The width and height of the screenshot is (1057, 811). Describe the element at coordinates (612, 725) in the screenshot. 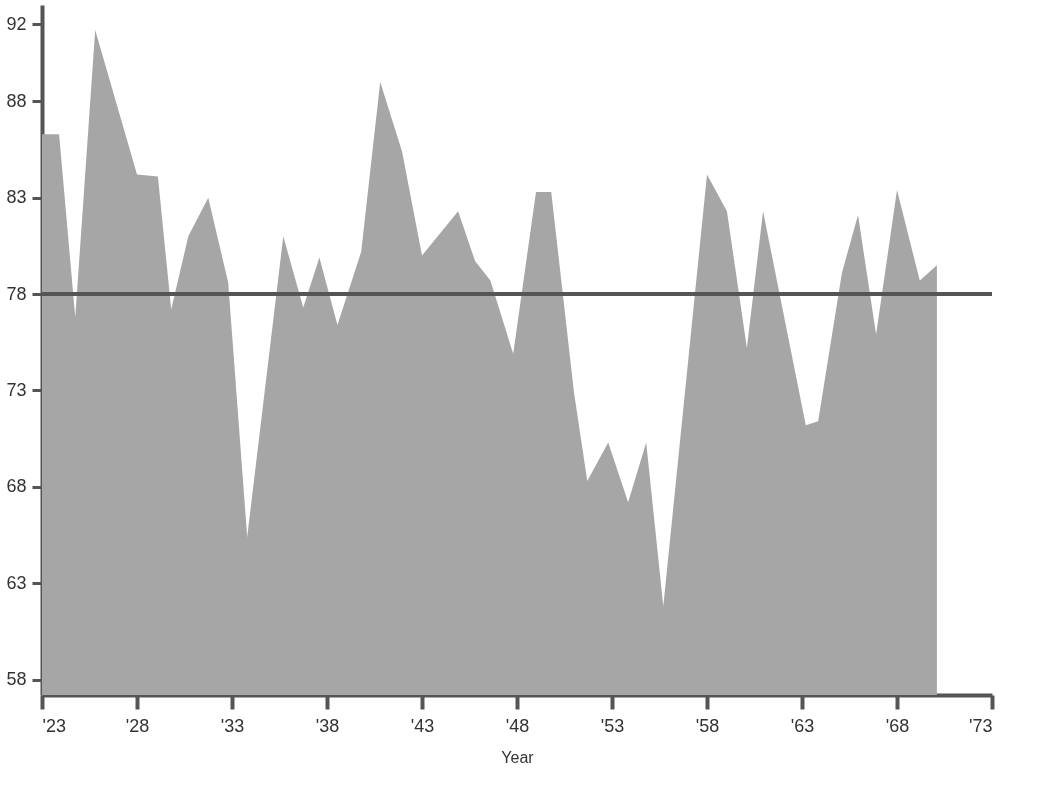

I see `x-tick-label: '53` at that location.